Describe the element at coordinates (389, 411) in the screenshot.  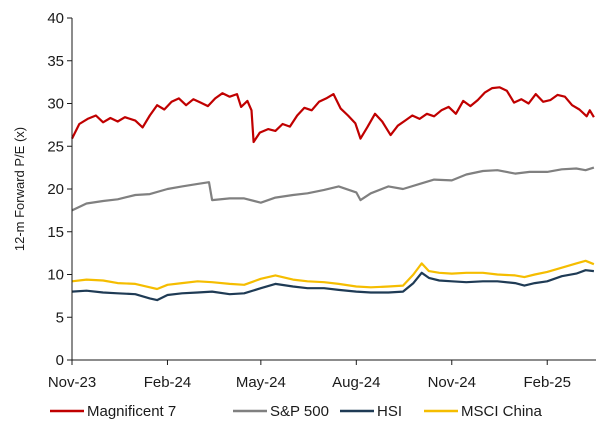
I see `legend-label: HSI` at that location.